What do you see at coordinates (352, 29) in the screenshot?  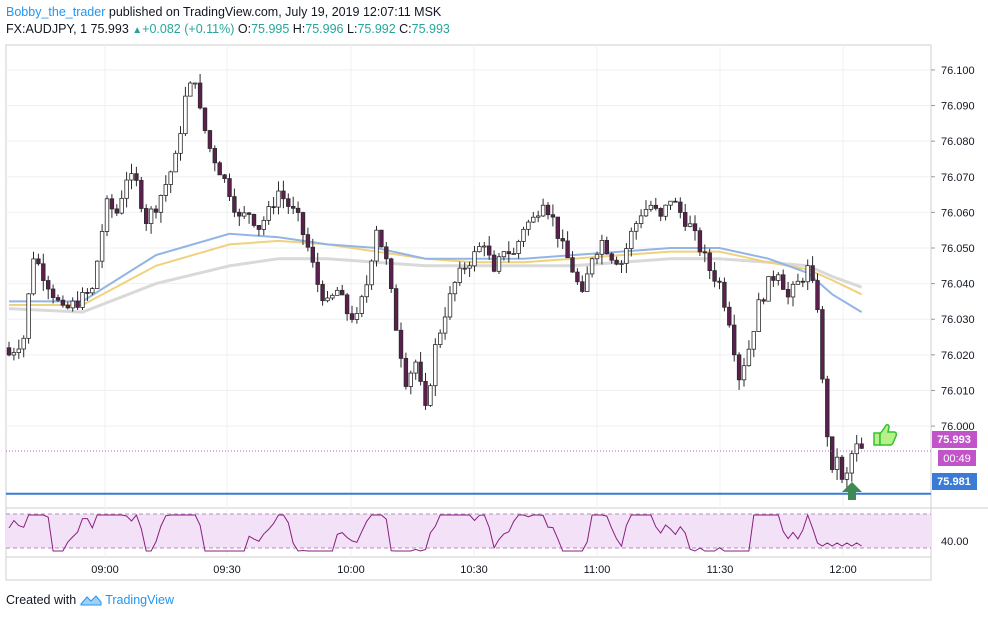 I see `low-label: L:` at bounding box center [352, 29].